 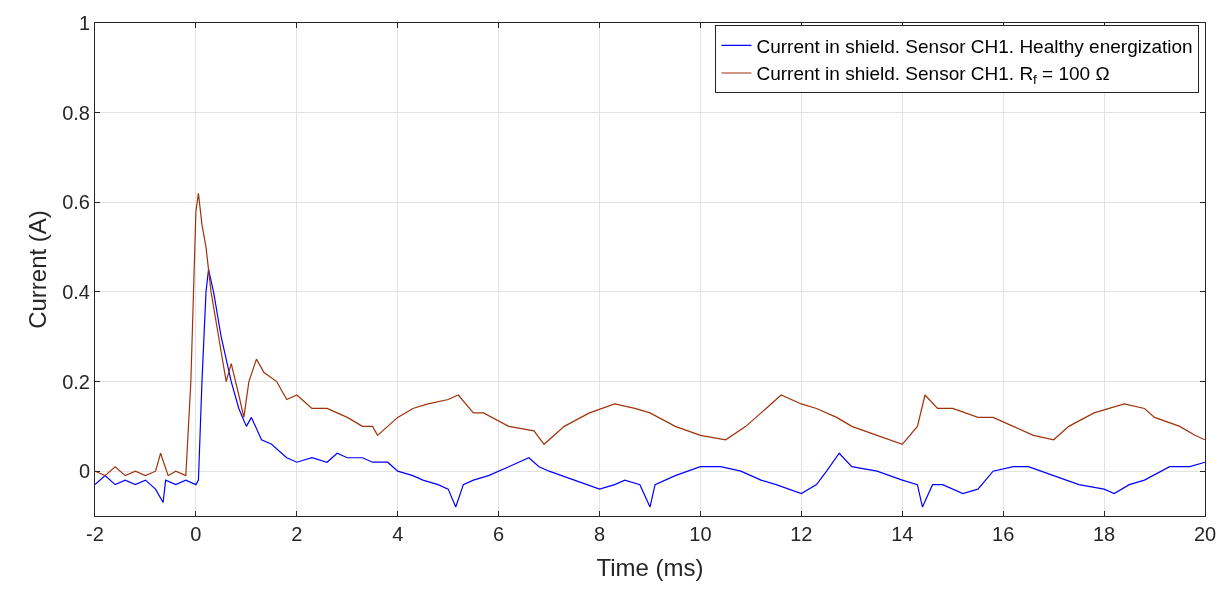 What do you see at coordinates (1003, 534) in the screenshot?
I see `x-tick-label: 16` at bounding box center [1003, 534].